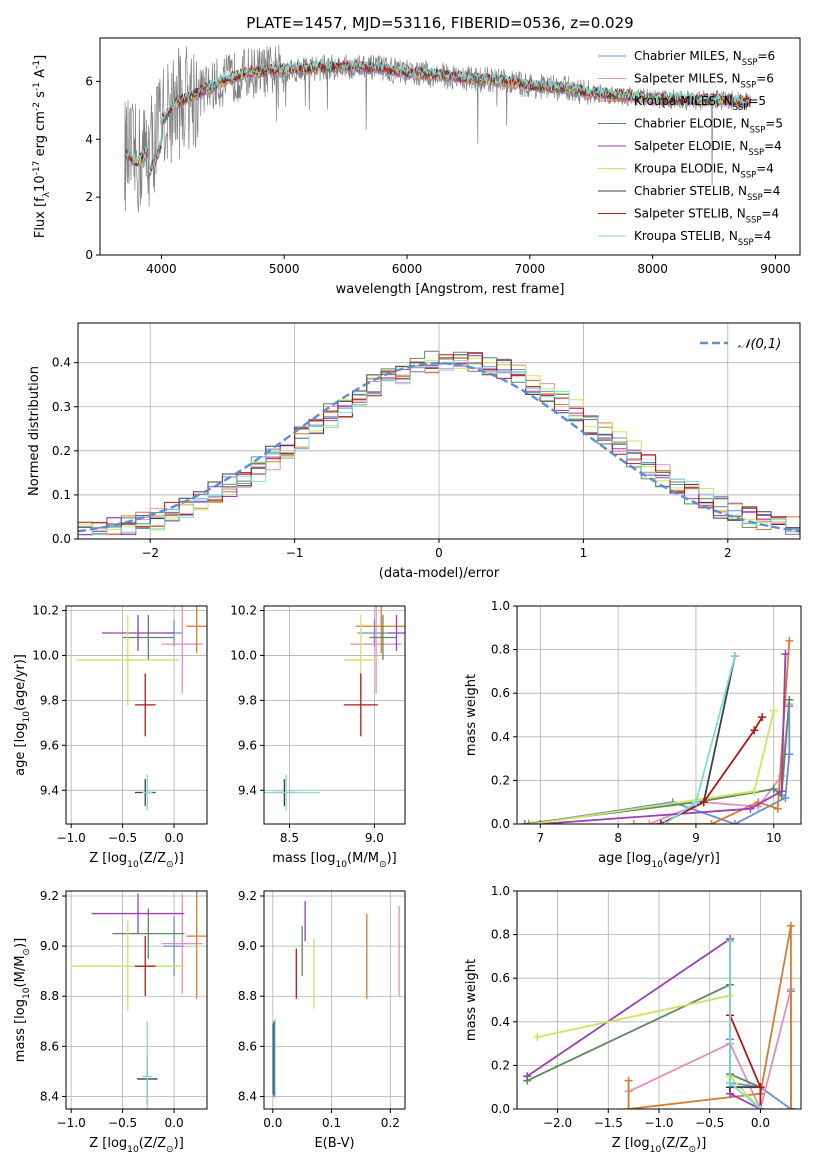 This screenshot has height=1170, width=819. I want to click on mass_vs_Z-plot-area, so click(139, 1000).